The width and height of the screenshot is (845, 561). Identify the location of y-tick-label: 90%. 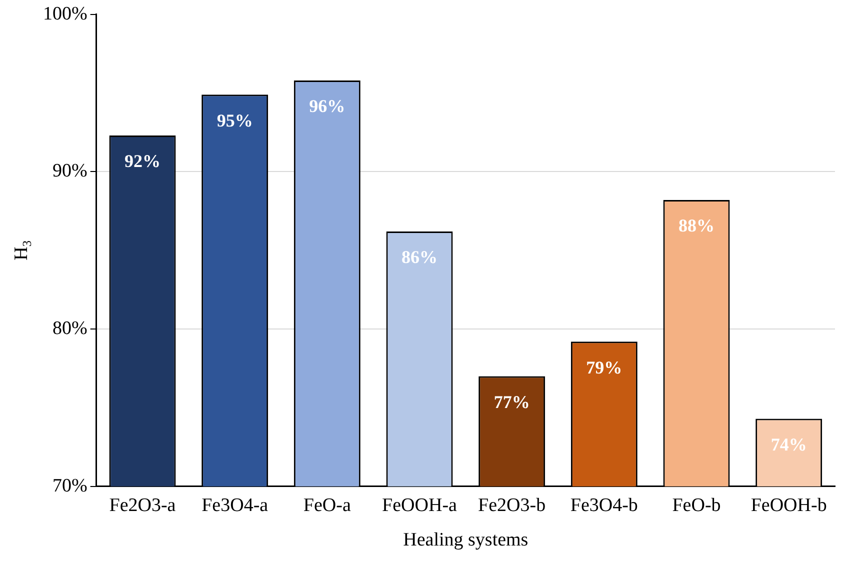
(70, 171).